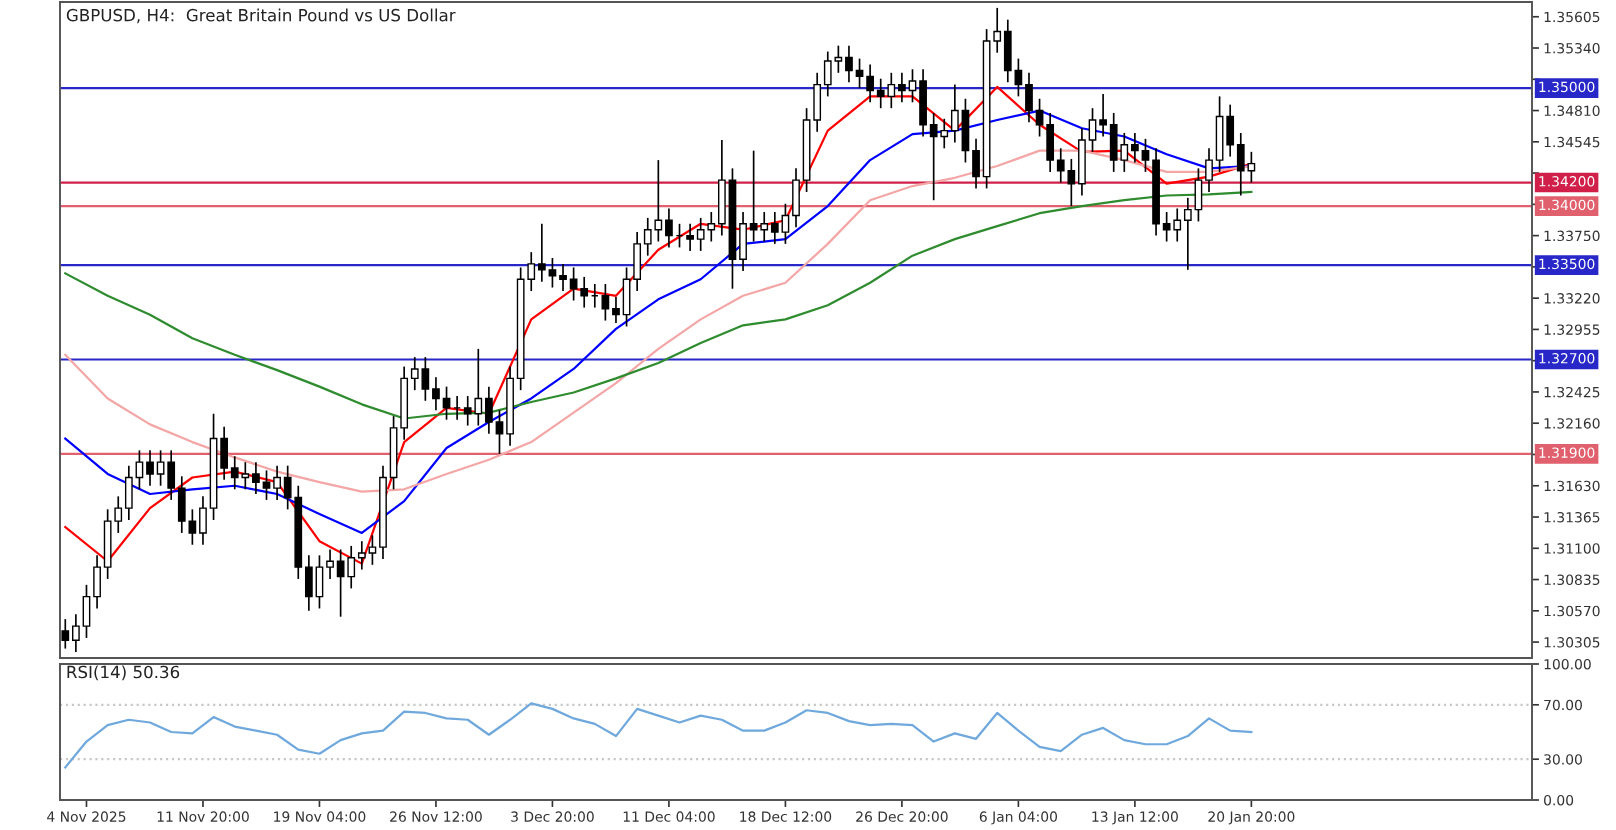 The width and height of the screenshot is (1616, 830). What do you see at coordinates (261, 16) in the screenshot?
I see `chart-title: GBPUSD, H4: Great Britain Pound vs US Dollar` at bounding box center [261, 16].